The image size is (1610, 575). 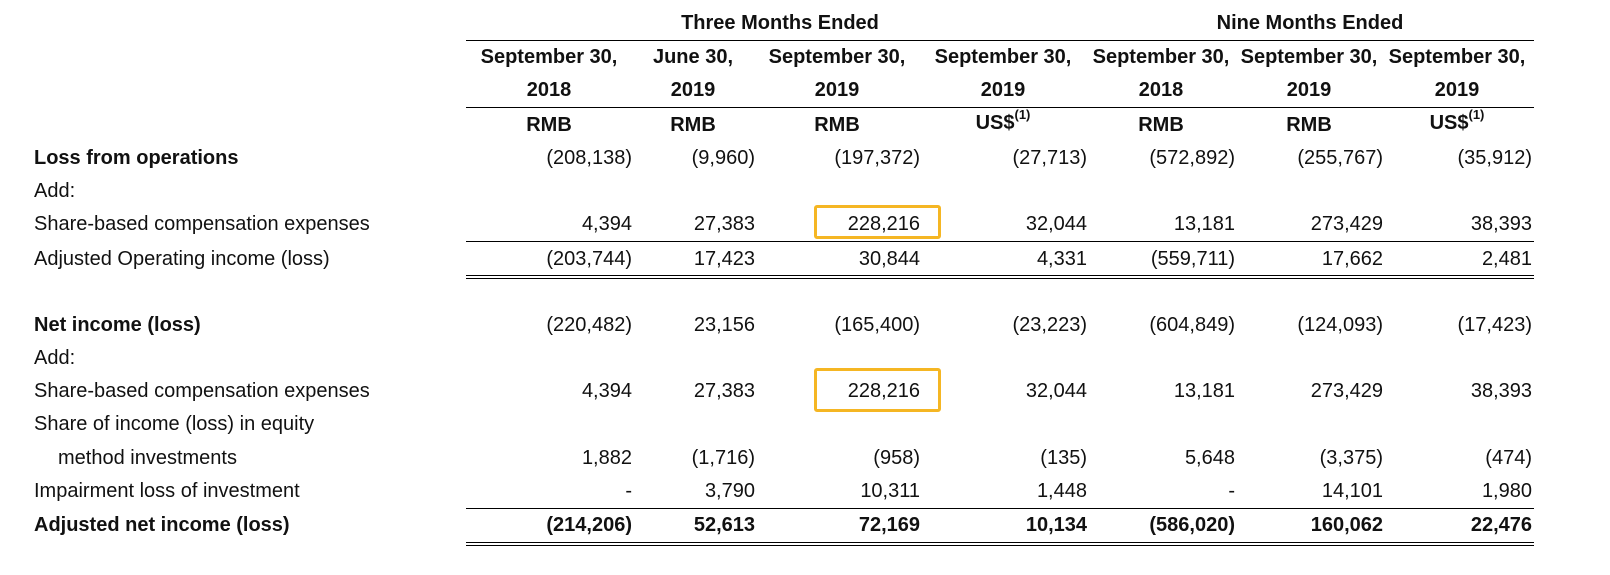 I want to click on group-header-three-months: Three Months Ended, so click(x=780, y=23).